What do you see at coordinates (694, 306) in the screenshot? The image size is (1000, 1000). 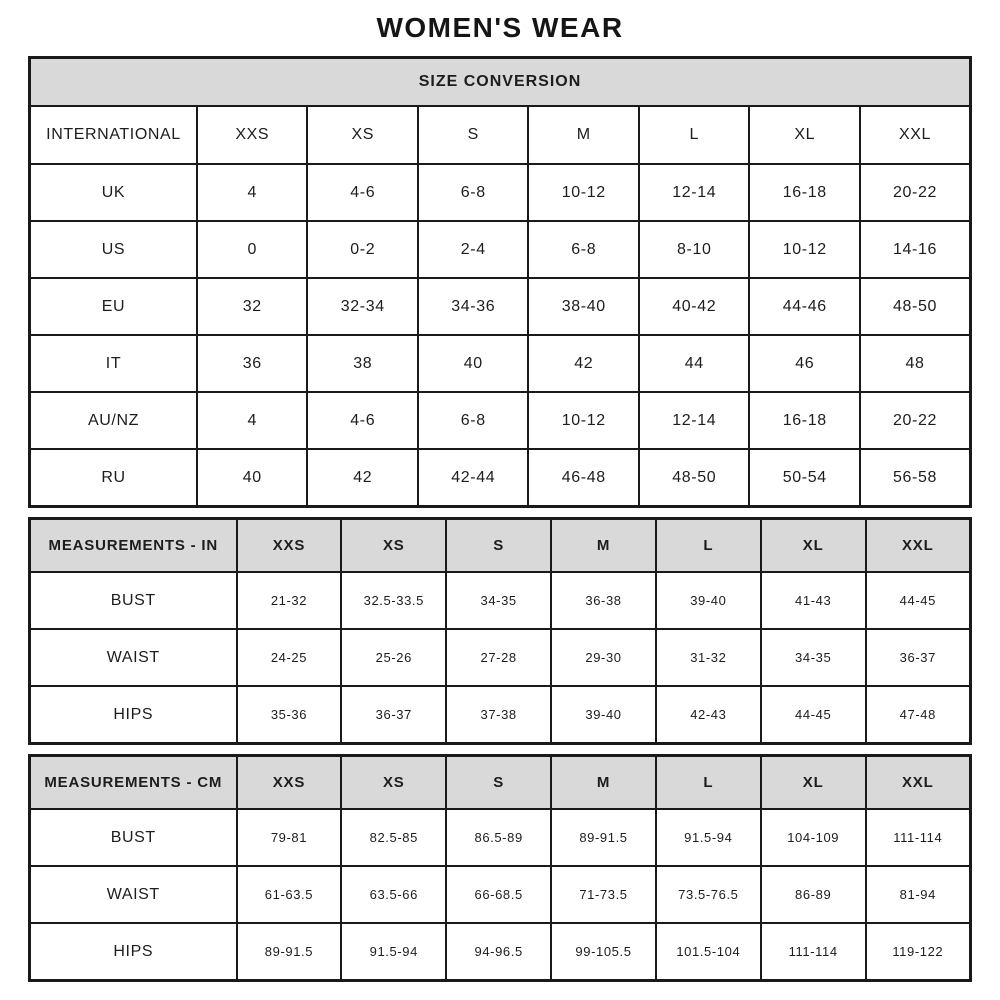 I see `table-cell: 40-42` at bounding box center [694, 306].